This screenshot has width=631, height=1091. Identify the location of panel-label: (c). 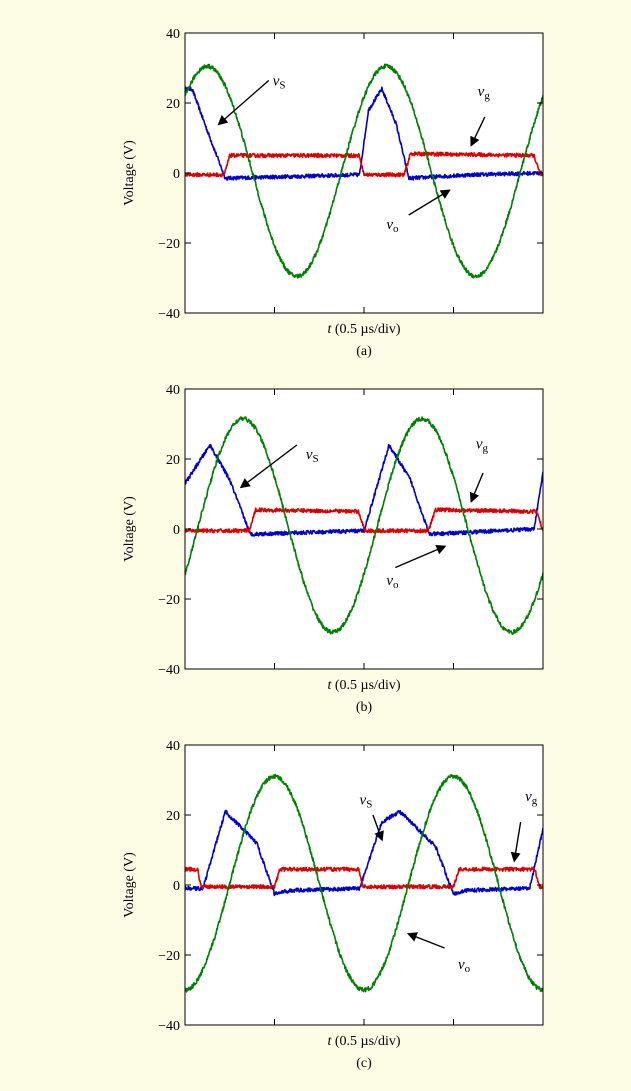
(364, 1063).